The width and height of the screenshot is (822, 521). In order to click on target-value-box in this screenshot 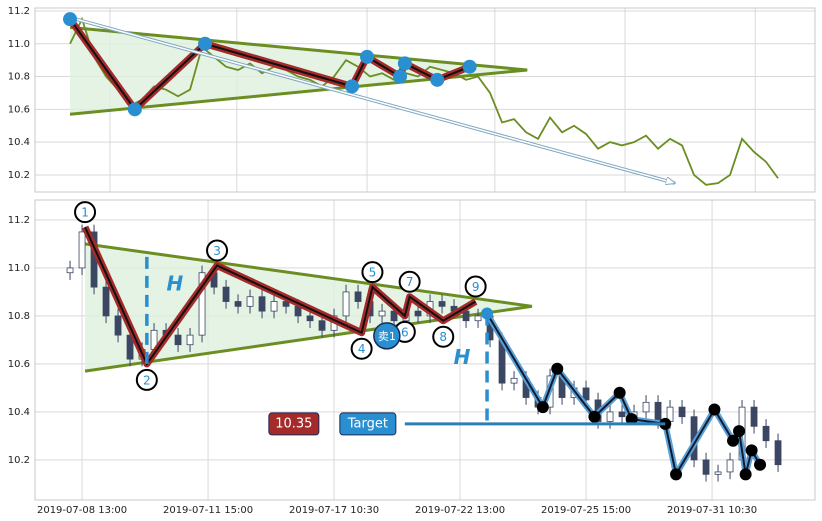, I will do `click(294, 424)`.